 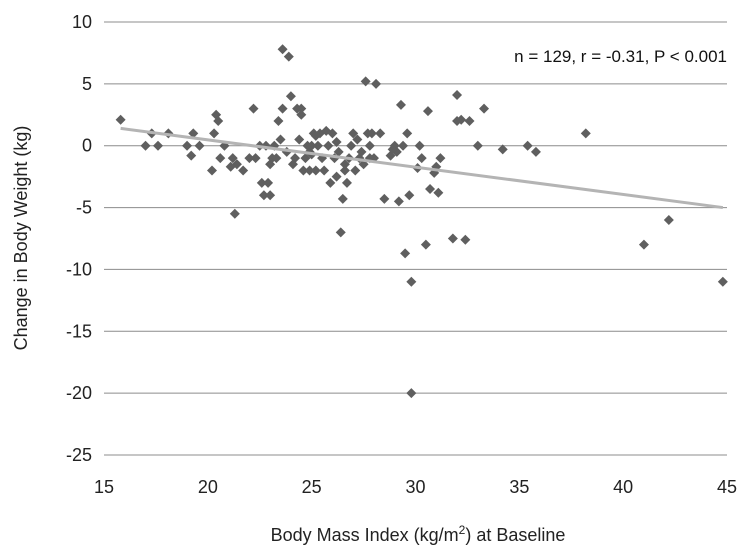 What do you see at coordinates (365, 535) in the screenshot?
I see `x-axis-title-main: Body Mass Index (kg/m` at bounding box center [365, 535].